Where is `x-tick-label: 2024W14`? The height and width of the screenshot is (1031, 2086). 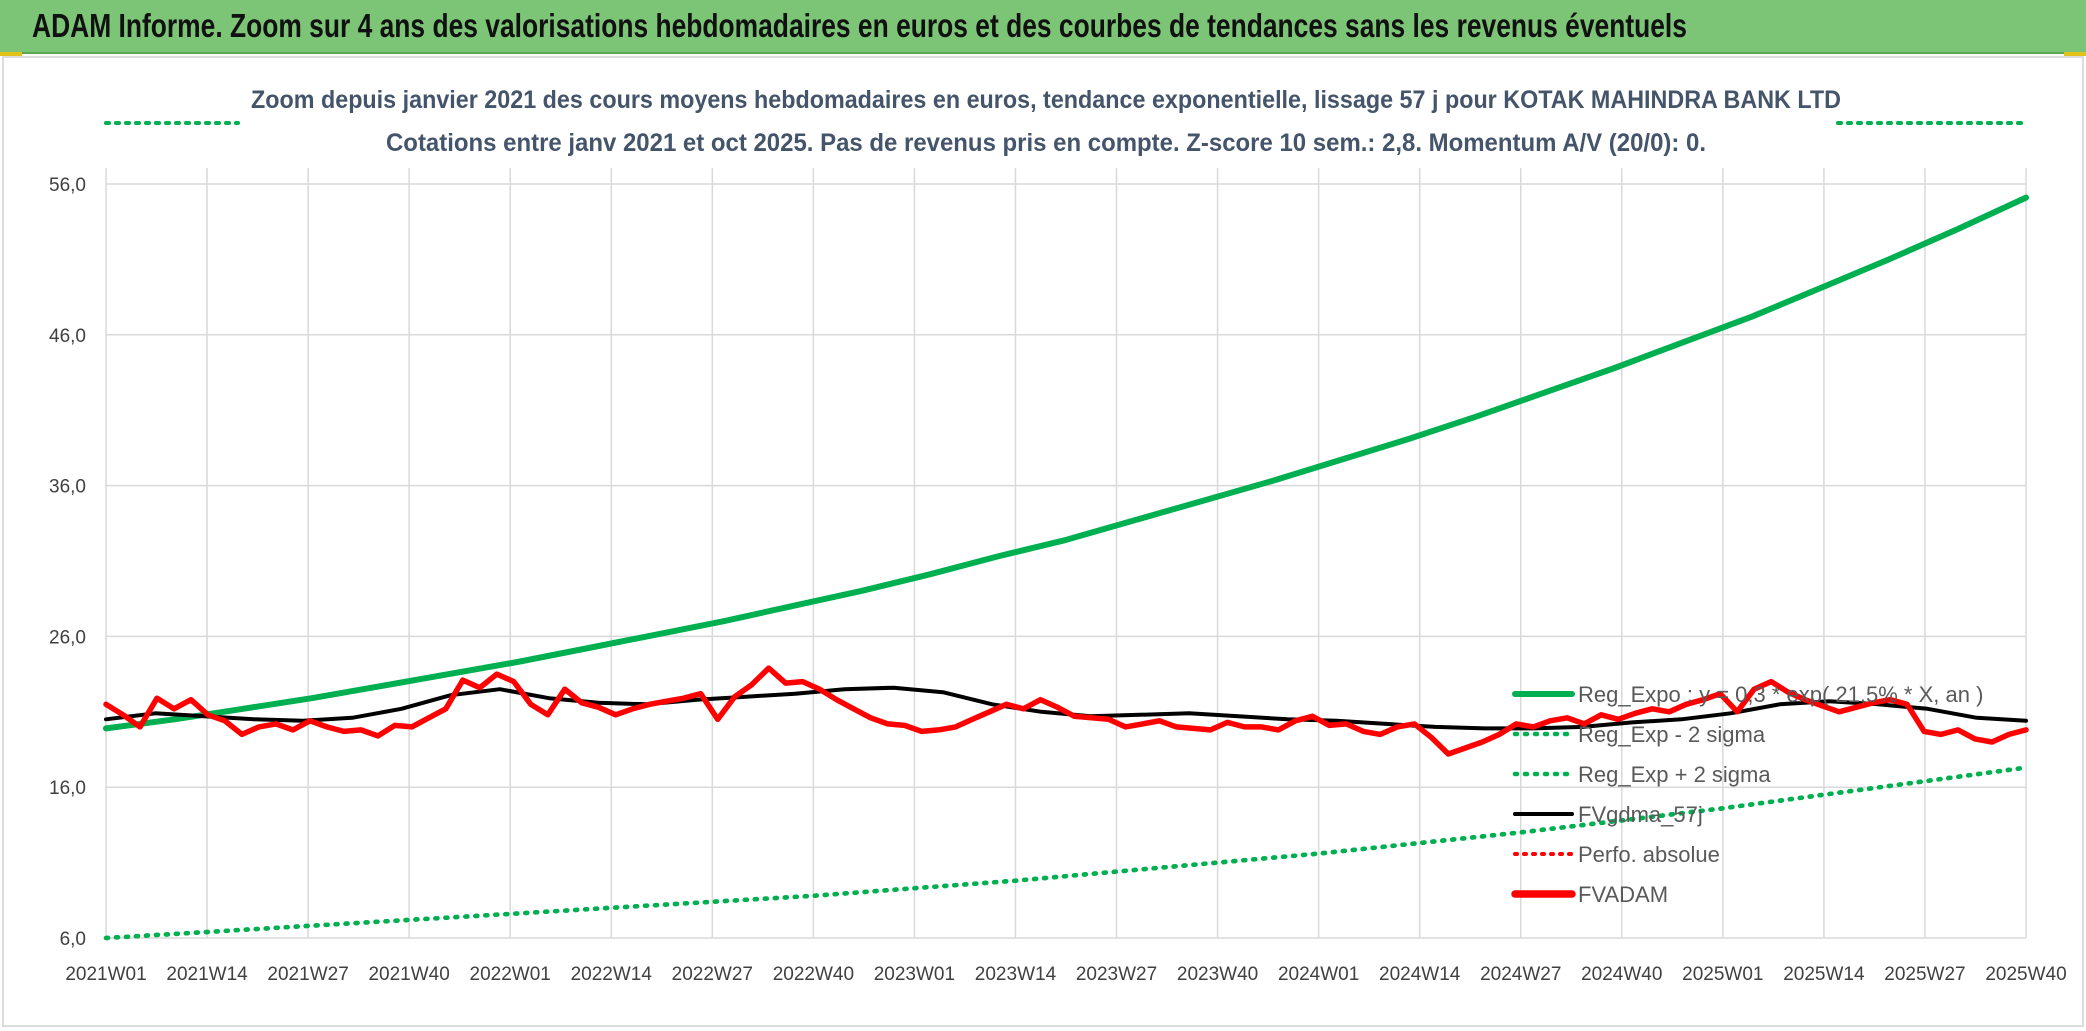
x-tick-label: 2024W14 is located at coordinates (1420, 974).